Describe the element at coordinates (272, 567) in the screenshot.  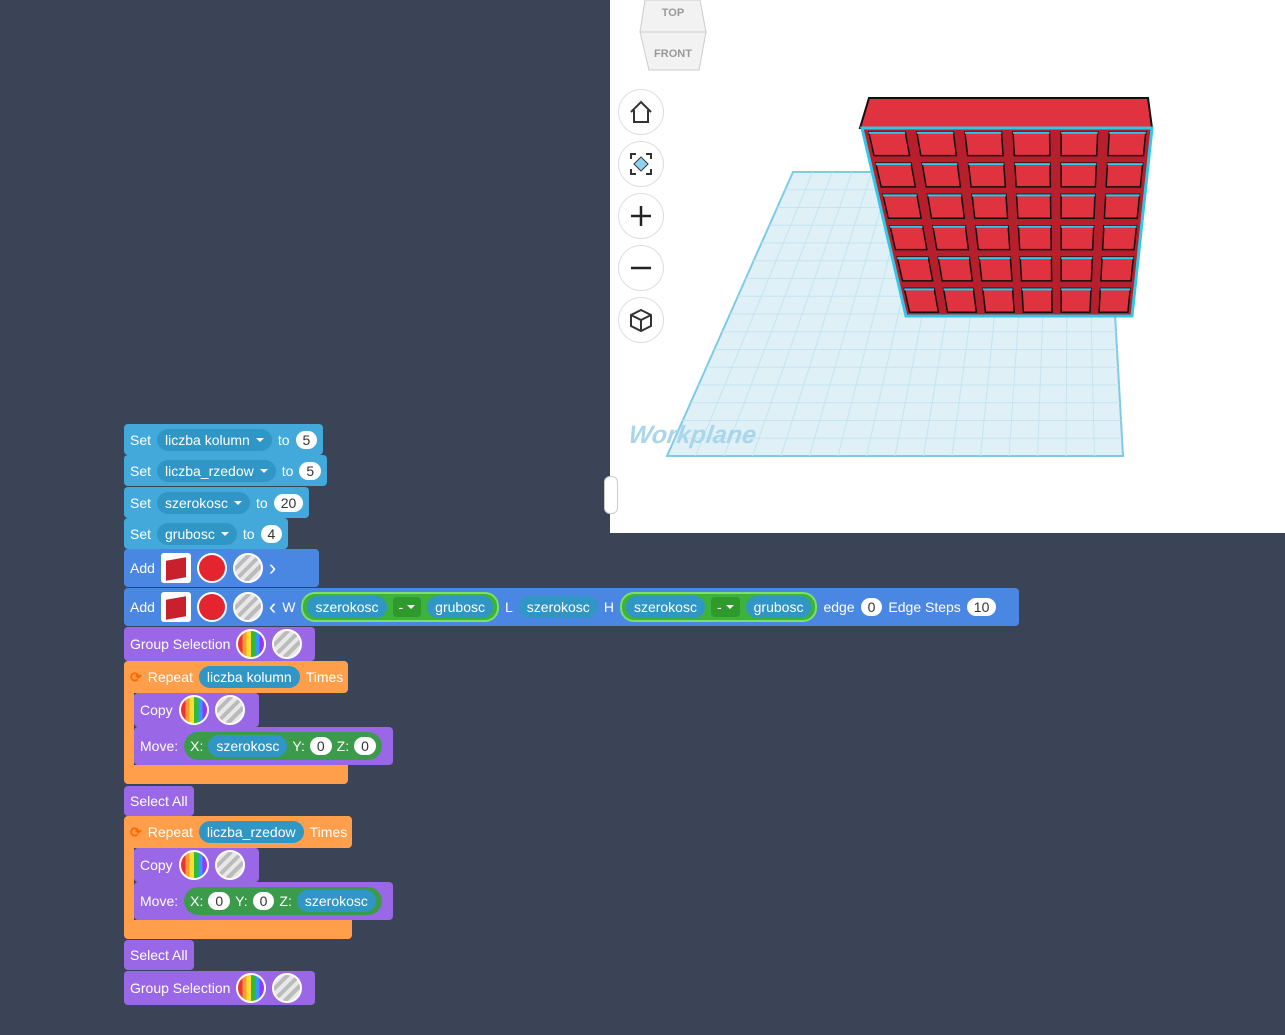
I see `expand-arrow: ›` at that location.